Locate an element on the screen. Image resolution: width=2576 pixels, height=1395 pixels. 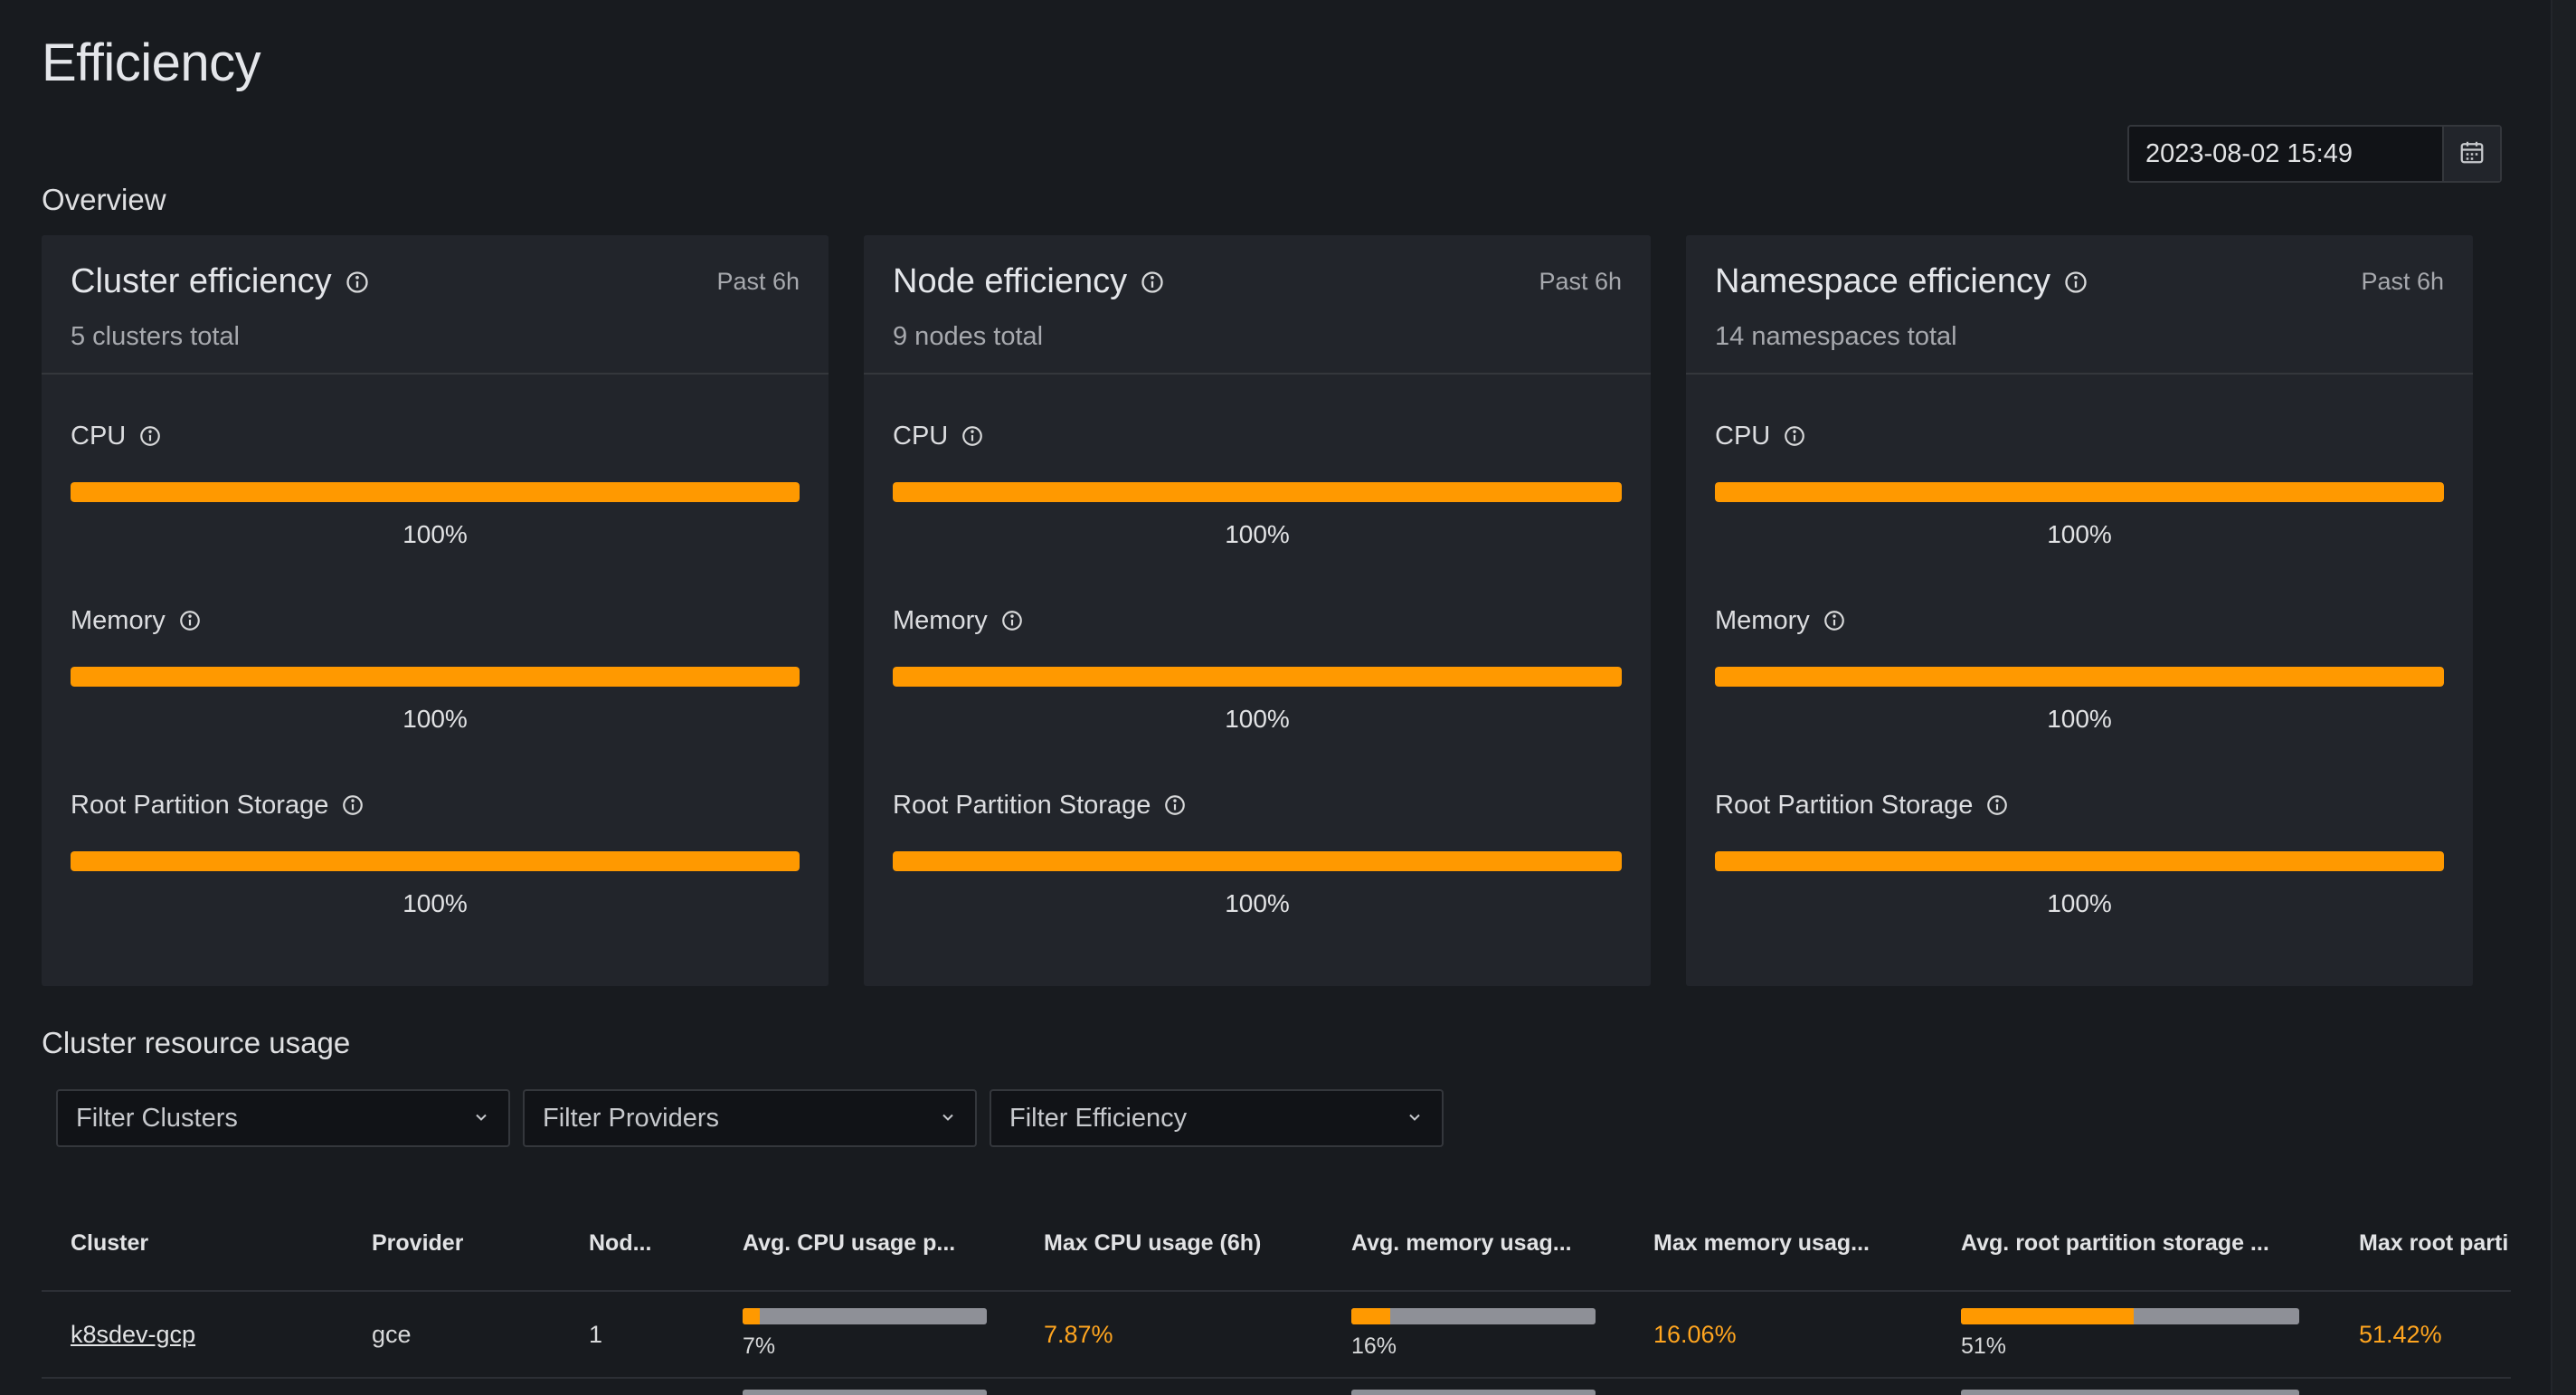
card-subtitle: 5 clusters total is located at coordinates (156, 337).